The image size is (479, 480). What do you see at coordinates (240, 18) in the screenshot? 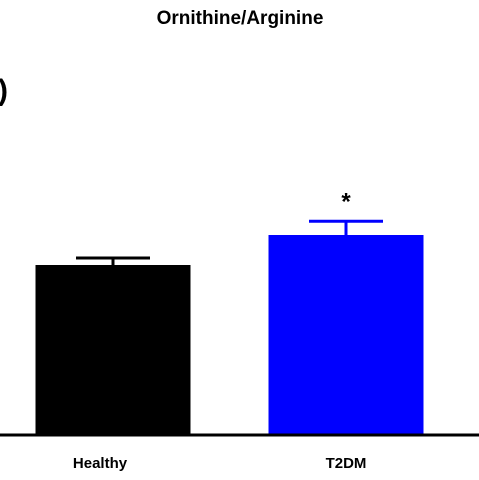
I see `chart-title: Ornithine/Arginine` at bounding box center [240, 18].